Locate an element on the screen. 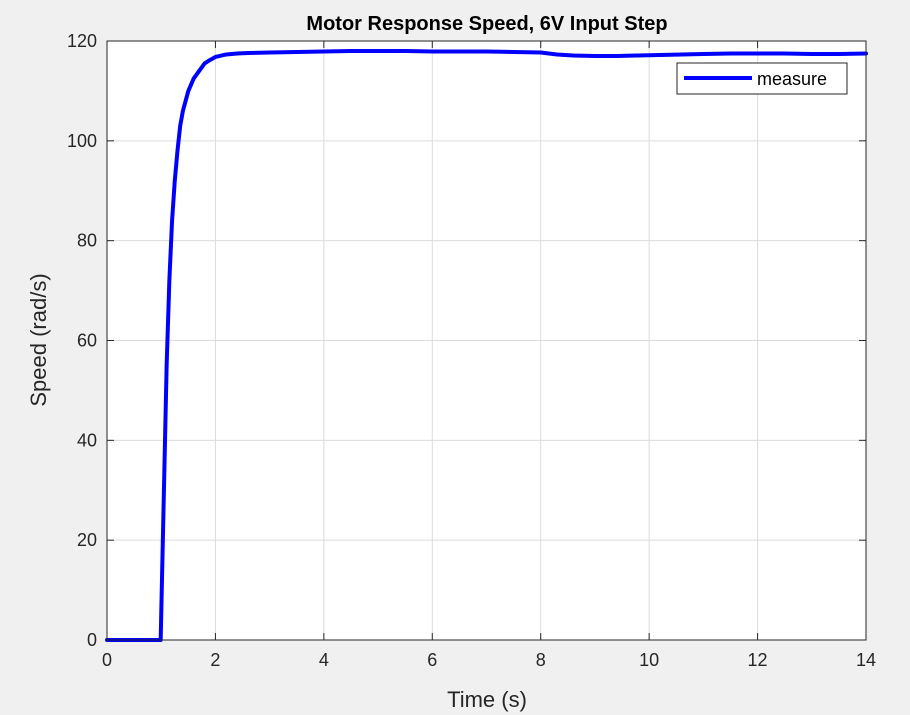 Image resolution: width=910 pixels, height=715 pixels. x-tick-label: 0 is located at coordinates (107, 660).